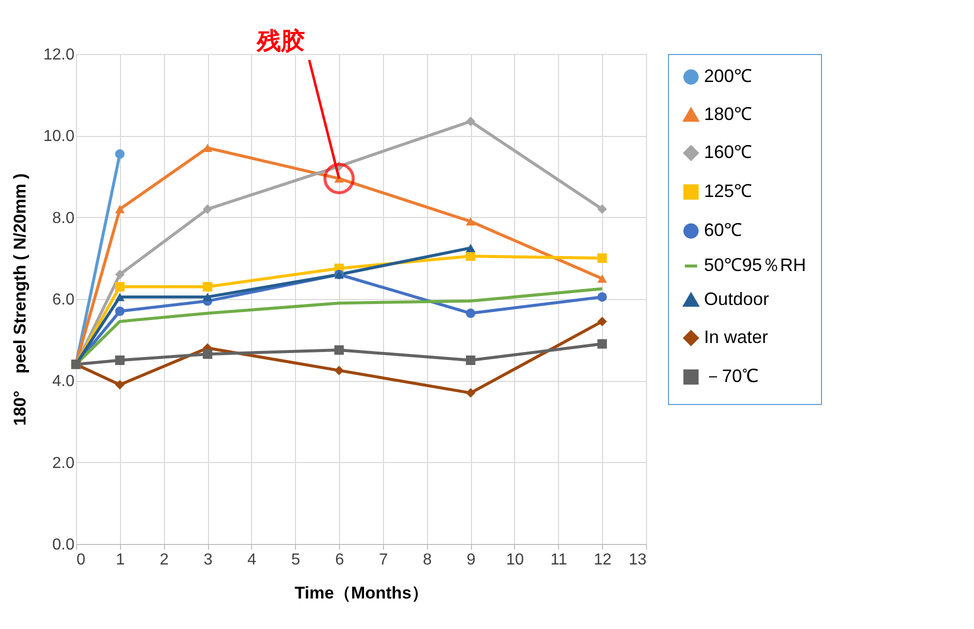 The image size is (974, 629). I want to click on y-tick-label: 10.0, so click(59, 137).